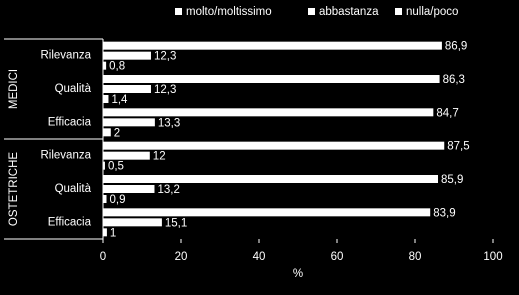 This screenshot has width=519, height=295. I want to click on group-label: MEDICI, so click(14, 89).